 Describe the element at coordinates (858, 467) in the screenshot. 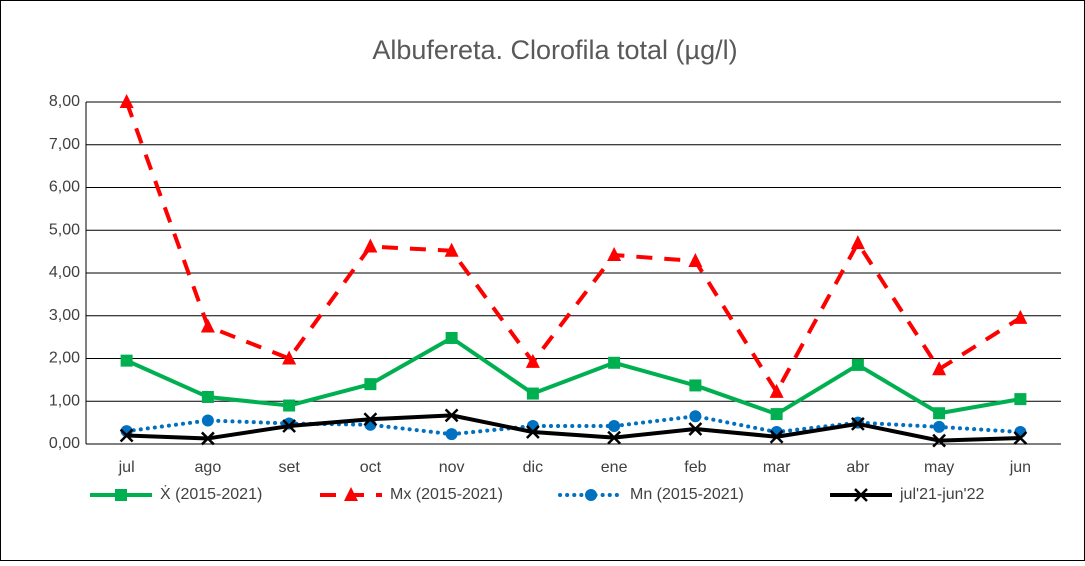

I see `x-tick-label: abr` at that location.